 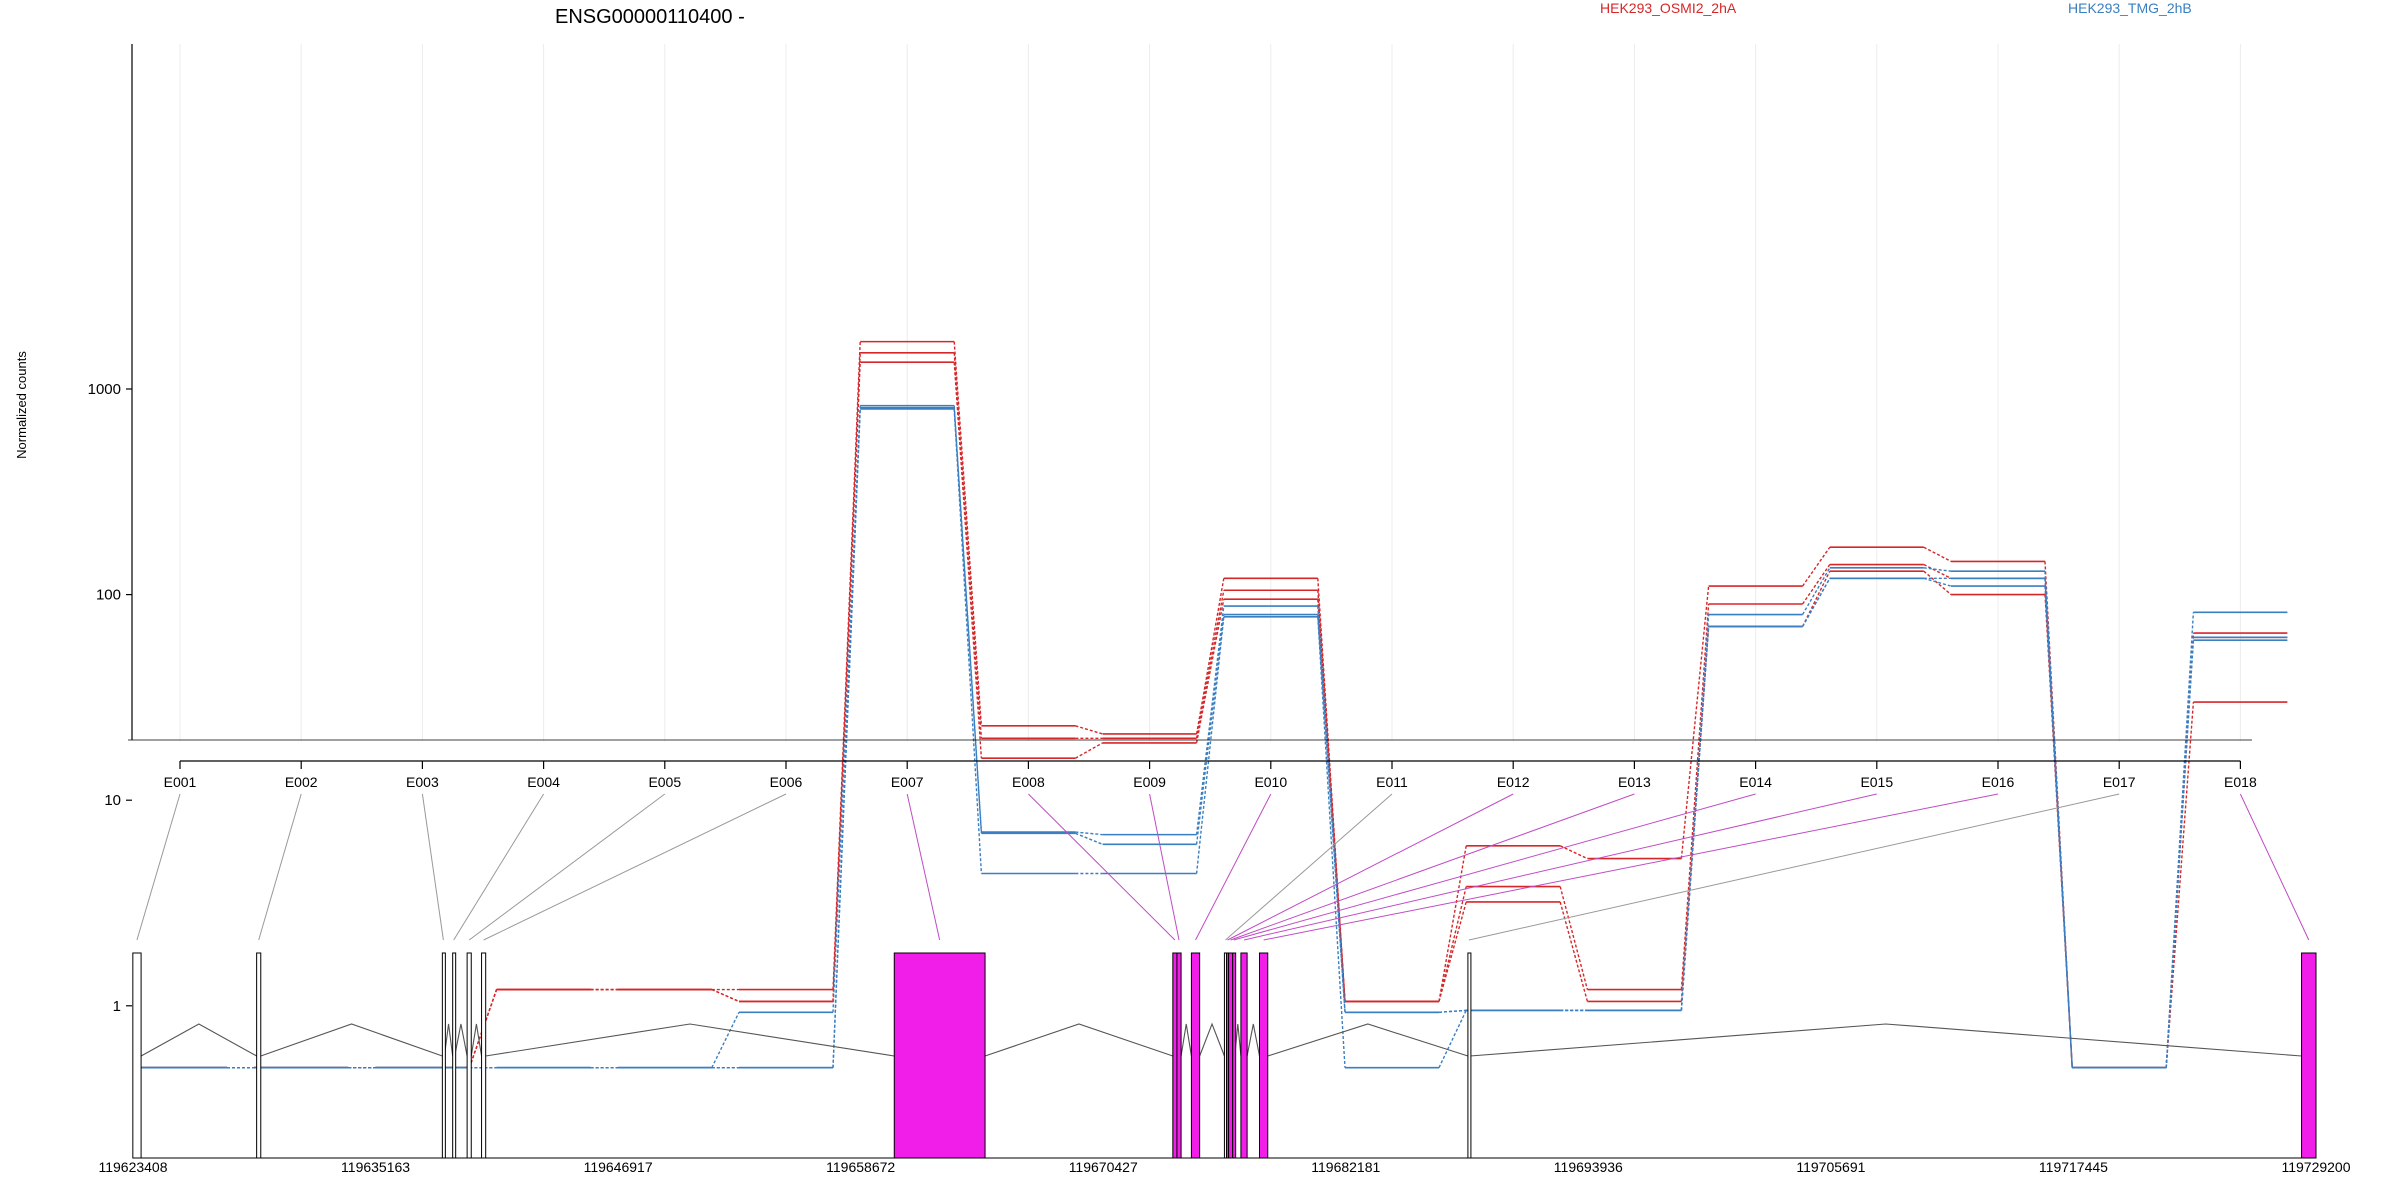 What do you see at coordinates (1195, 1055) in the screenshot?
I see `exon-E010` at bounding box center [1195, 1055].